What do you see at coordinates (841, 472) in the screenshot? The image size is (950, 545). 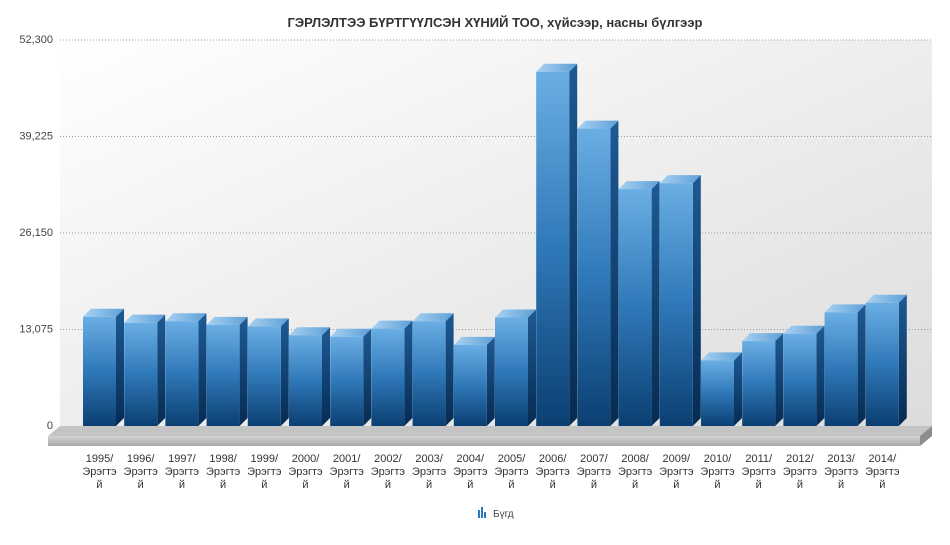 I see `x-tick-label: 2013/Эрэгтэ й` at bounding box center [841, 472].